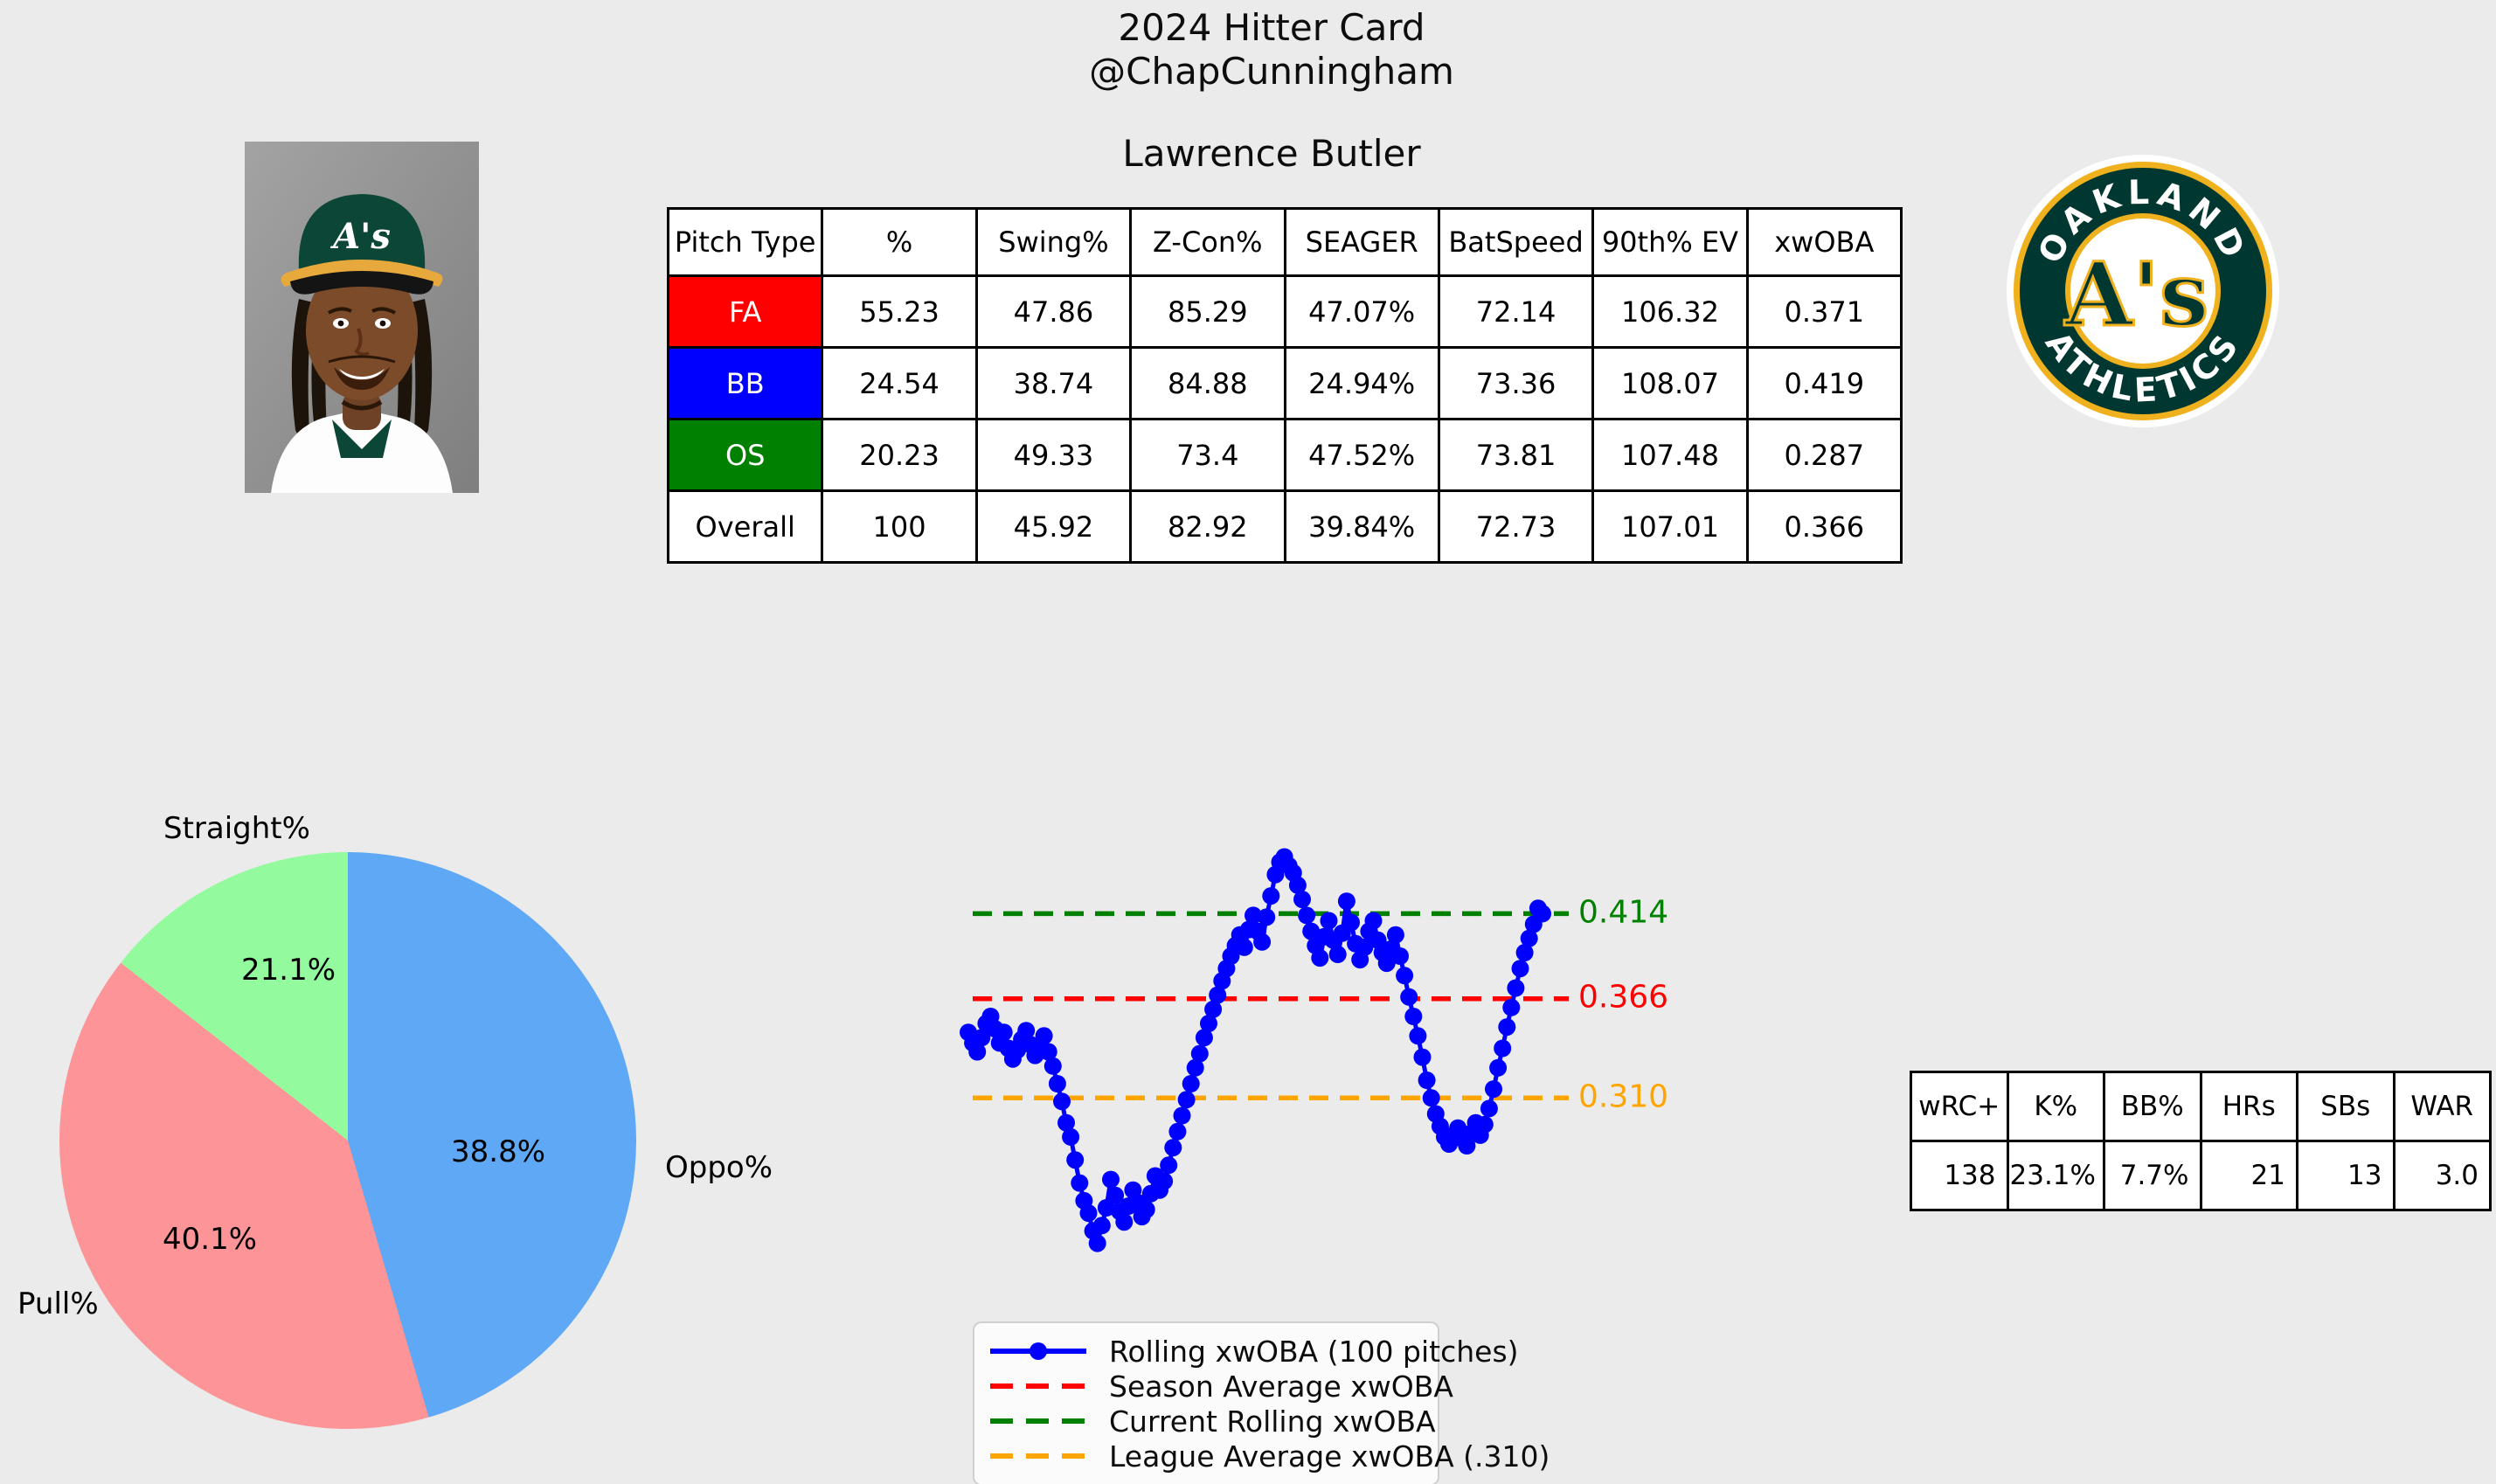 The height and width of the screenshot is (1484, 2496). I want to click on col-bb: BB%, so click(2152, 1106).